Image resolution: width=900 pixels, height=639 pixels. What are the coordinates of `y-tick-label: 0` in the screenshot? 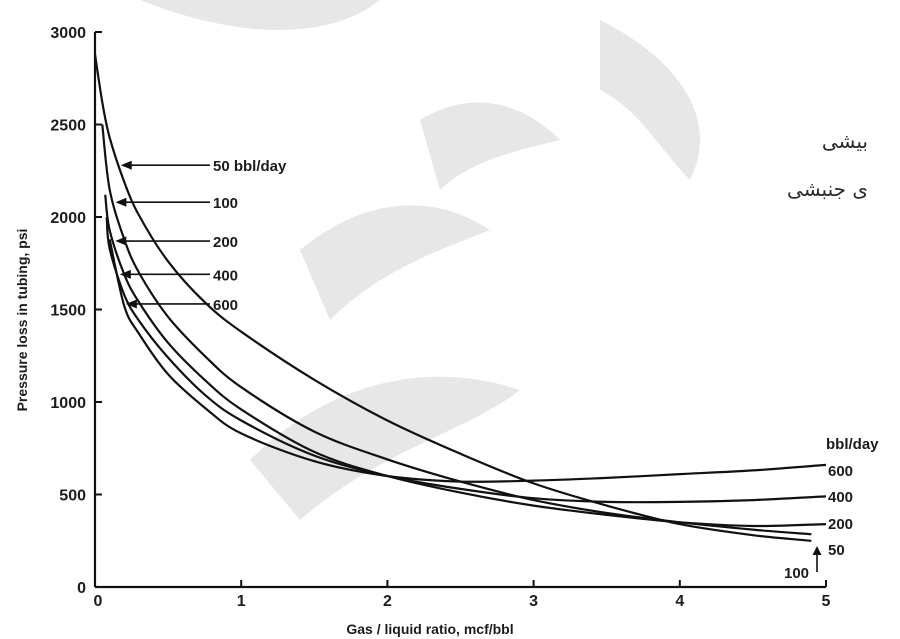 It's located at (81, 588).